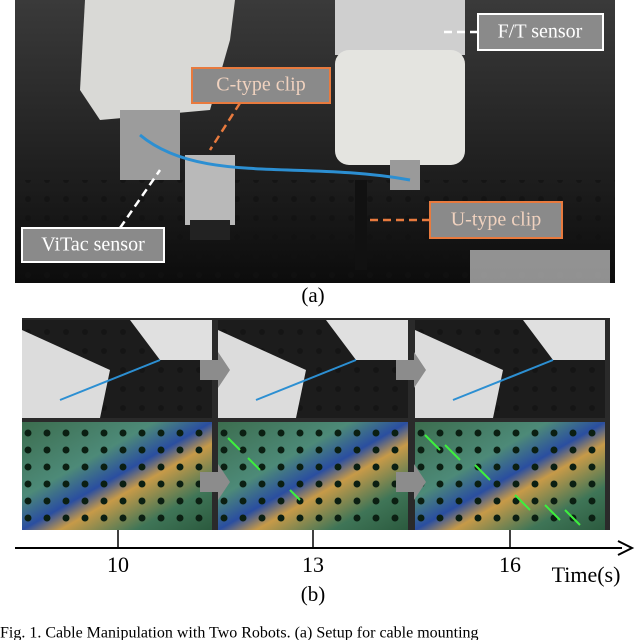 This screenshot has height=640, width=640. What do you see at coordinates (510, 564) in the screenshot?
I see `tick-label: 16` at bounding box center [510, 564].